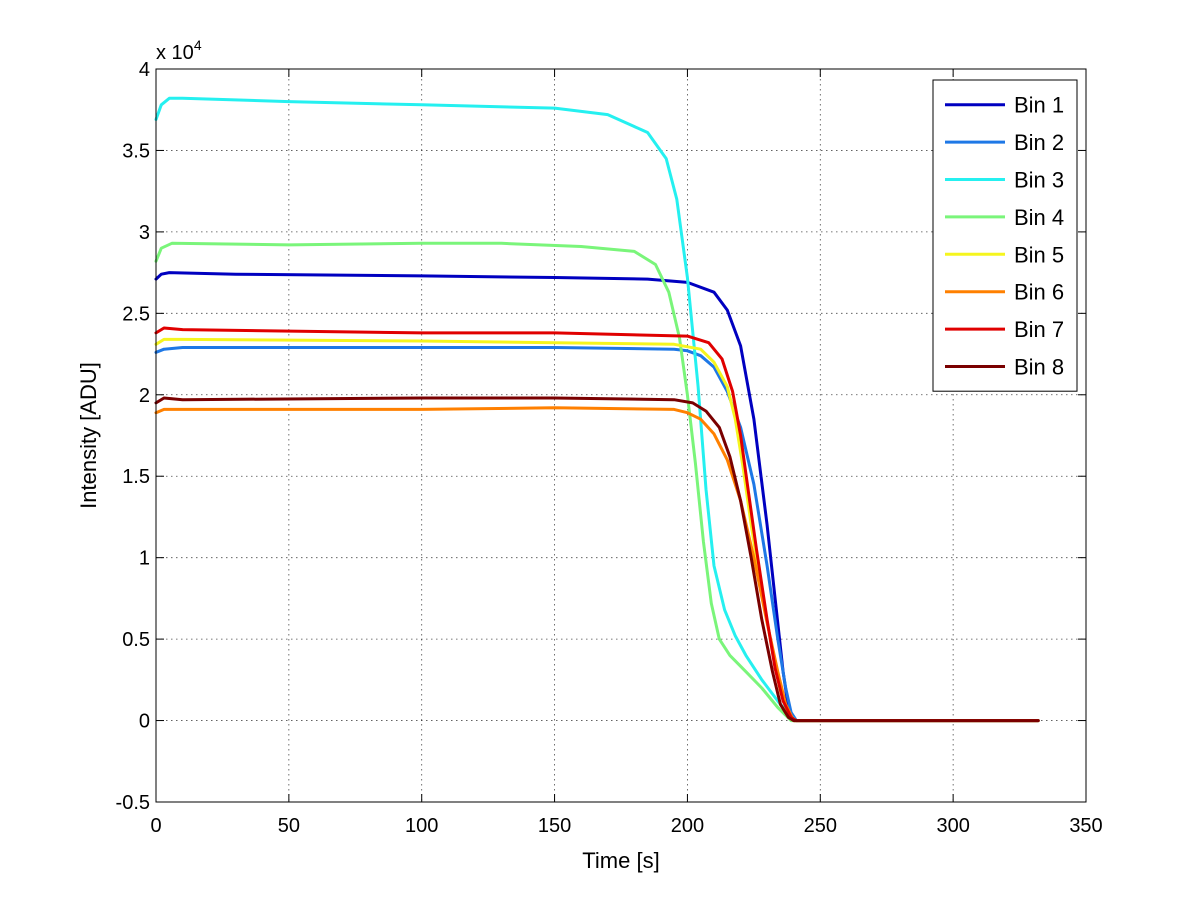 The width and height of the screenshot is (1200, 901). I want to click on legend-label-bin-3: Bin 3, so click(1039, 180).